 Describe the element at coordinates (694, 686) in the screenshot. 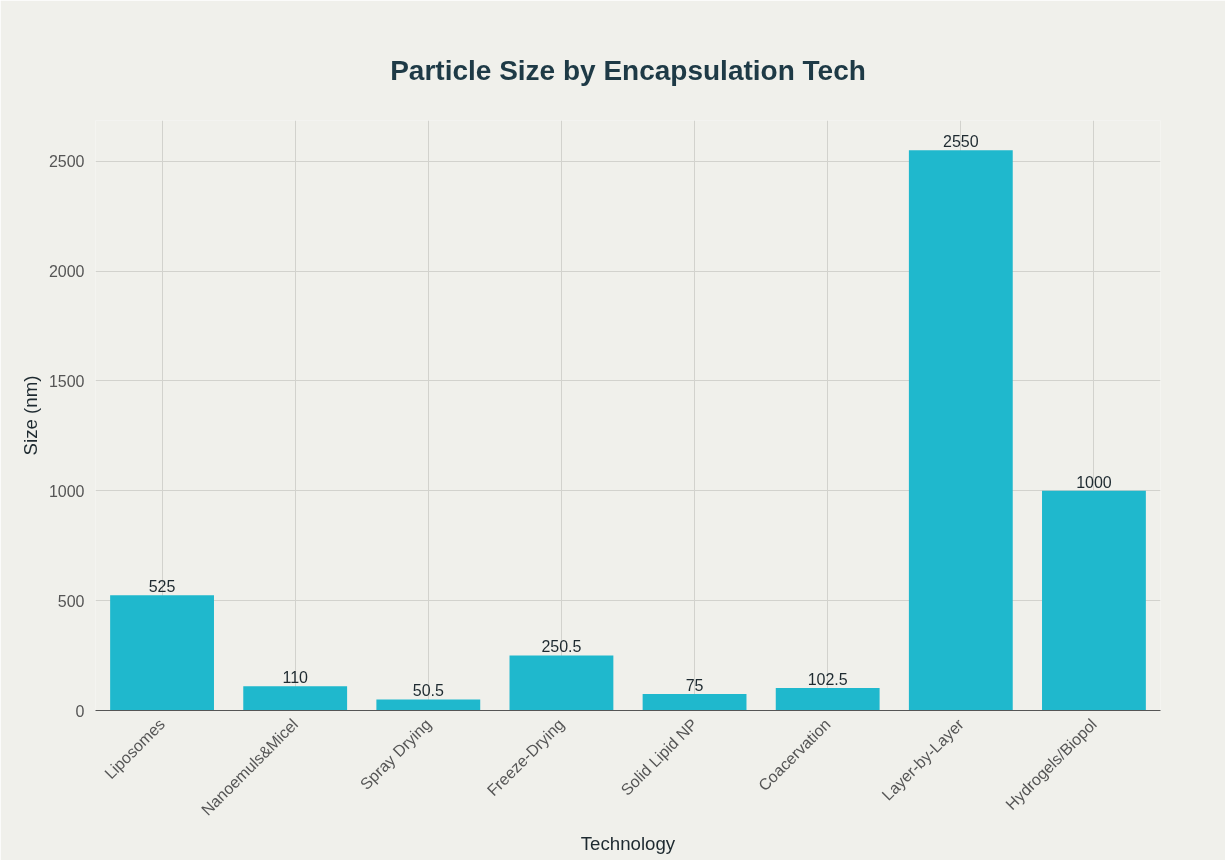

I see `data-label: 75` at that location.